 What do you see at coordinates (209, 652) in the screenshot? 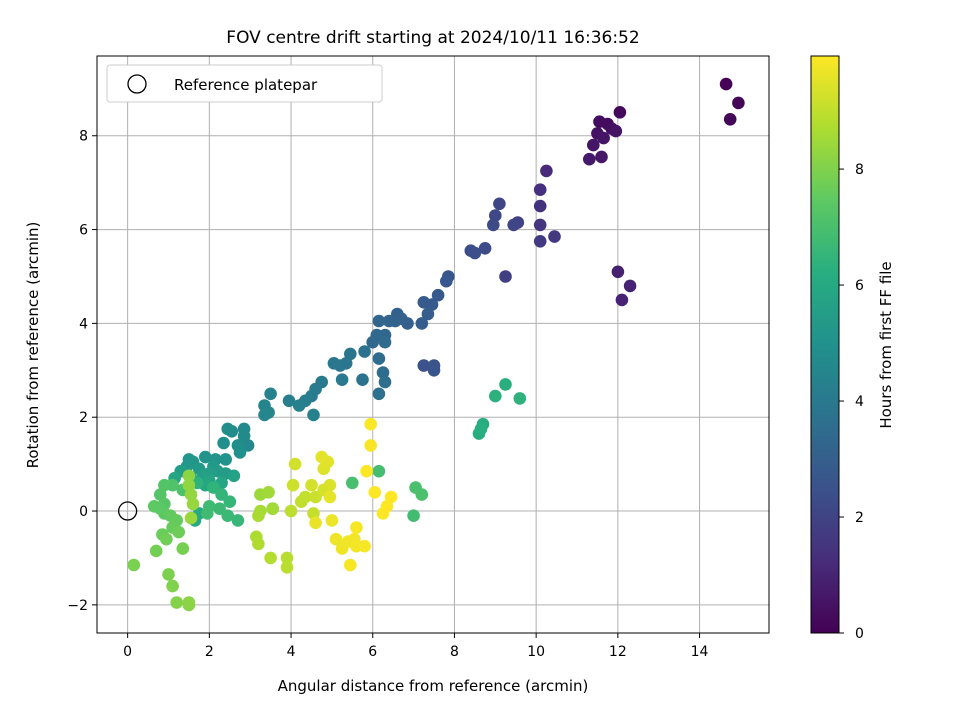
I see `x-tick-label: 2` at bounding box center [209, 652].